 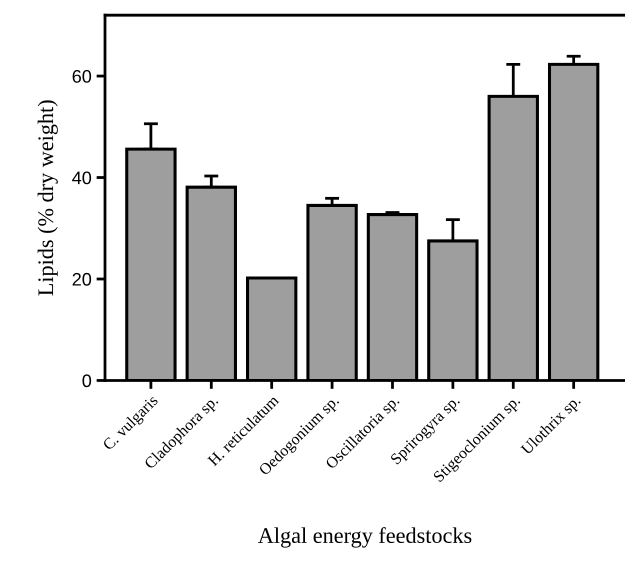 I want to click on y-axis-title: Lipids (% dry weight), so click(x=48, y=198).